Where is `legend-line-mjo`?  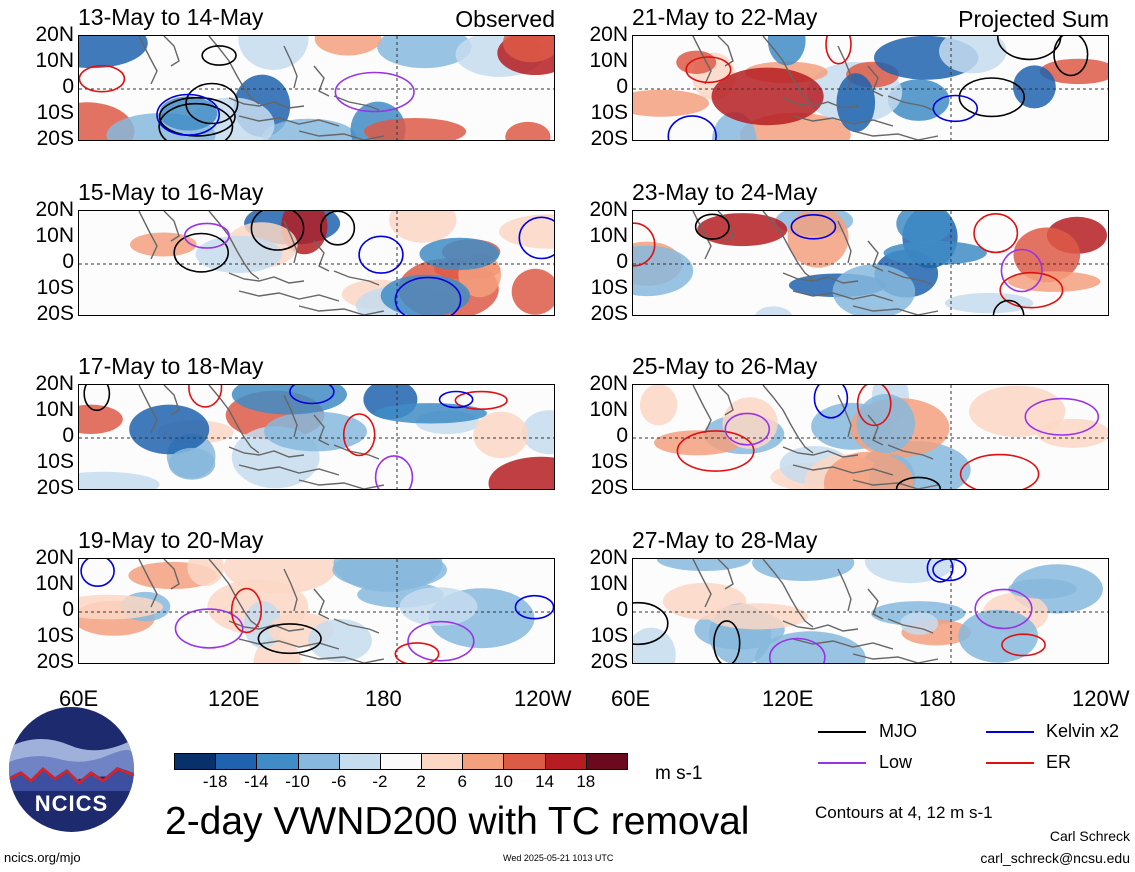
legend-line-mjo is located at coordinates (842, 732).